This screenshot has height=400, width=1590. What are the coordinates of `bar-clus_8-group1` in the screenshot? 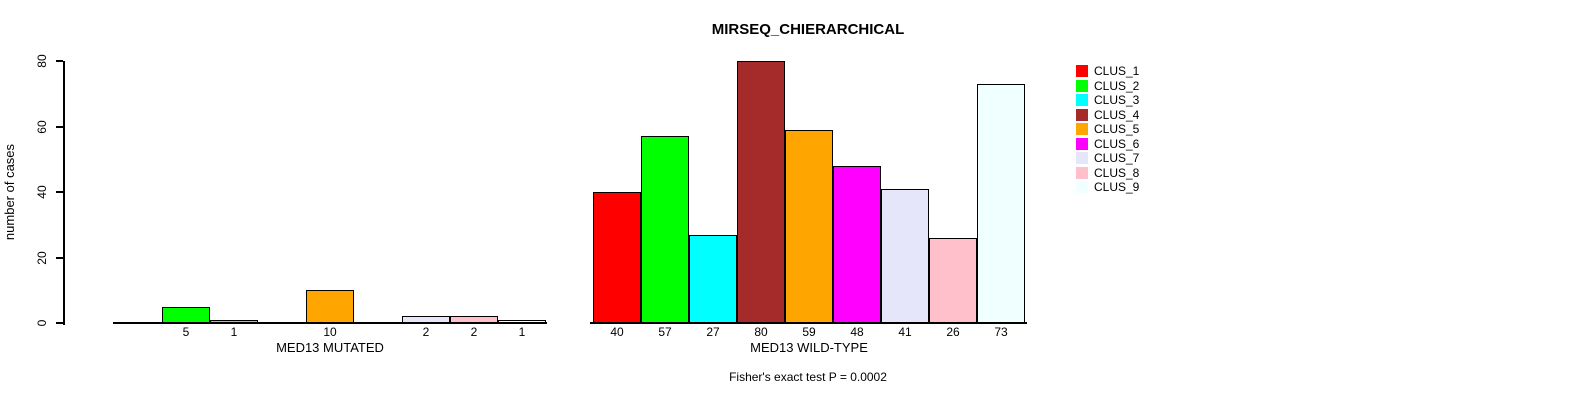 It's located at (953, 280).